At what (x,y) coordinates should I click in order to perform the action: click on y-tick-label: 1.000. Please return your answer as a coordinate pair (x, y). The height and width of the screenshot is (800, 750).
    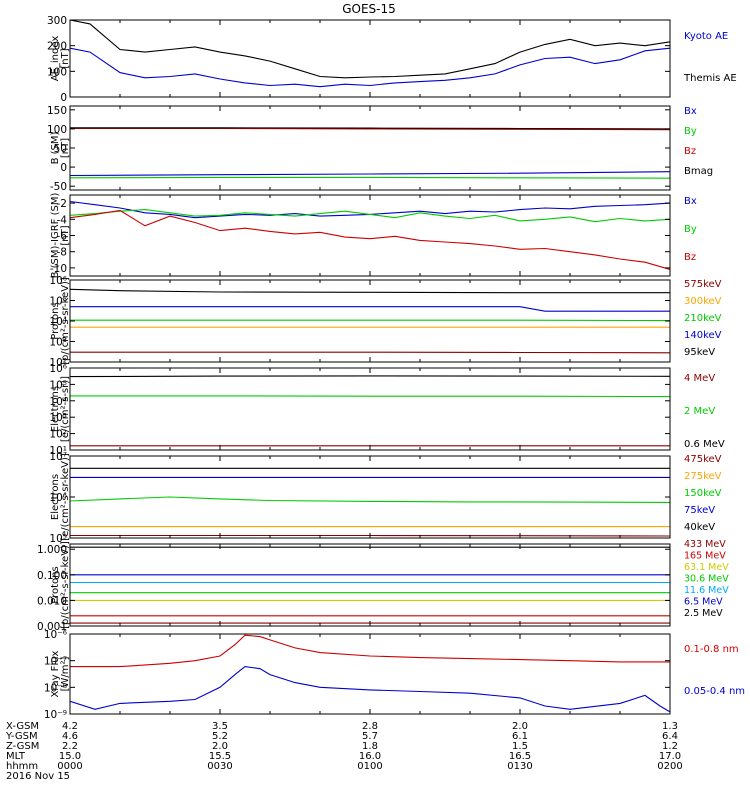
    Looking at the image, I should click on (52, 550).